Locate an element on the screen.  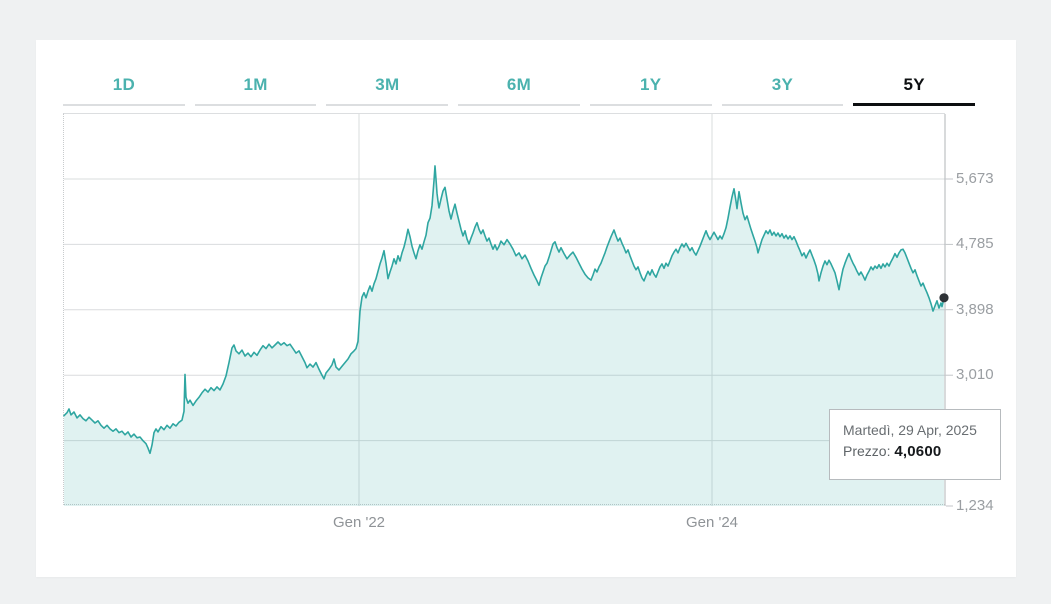
tab-1m: 1M is located at coordinates (255, 90).